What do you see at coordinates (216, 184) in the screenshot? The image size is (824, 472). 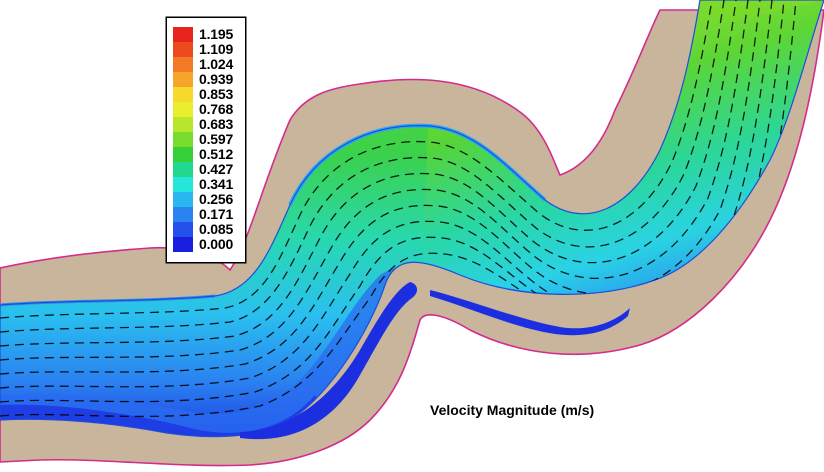 I see `legend-value: 0.341` at bounding box center [216, 184].